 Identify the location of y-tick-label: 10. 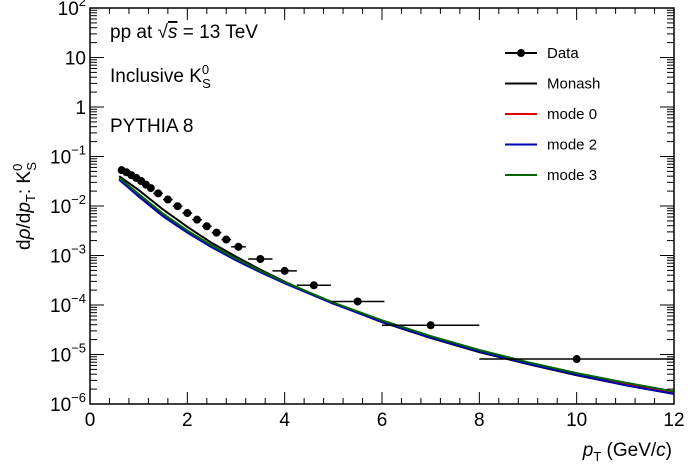
(75, 59).